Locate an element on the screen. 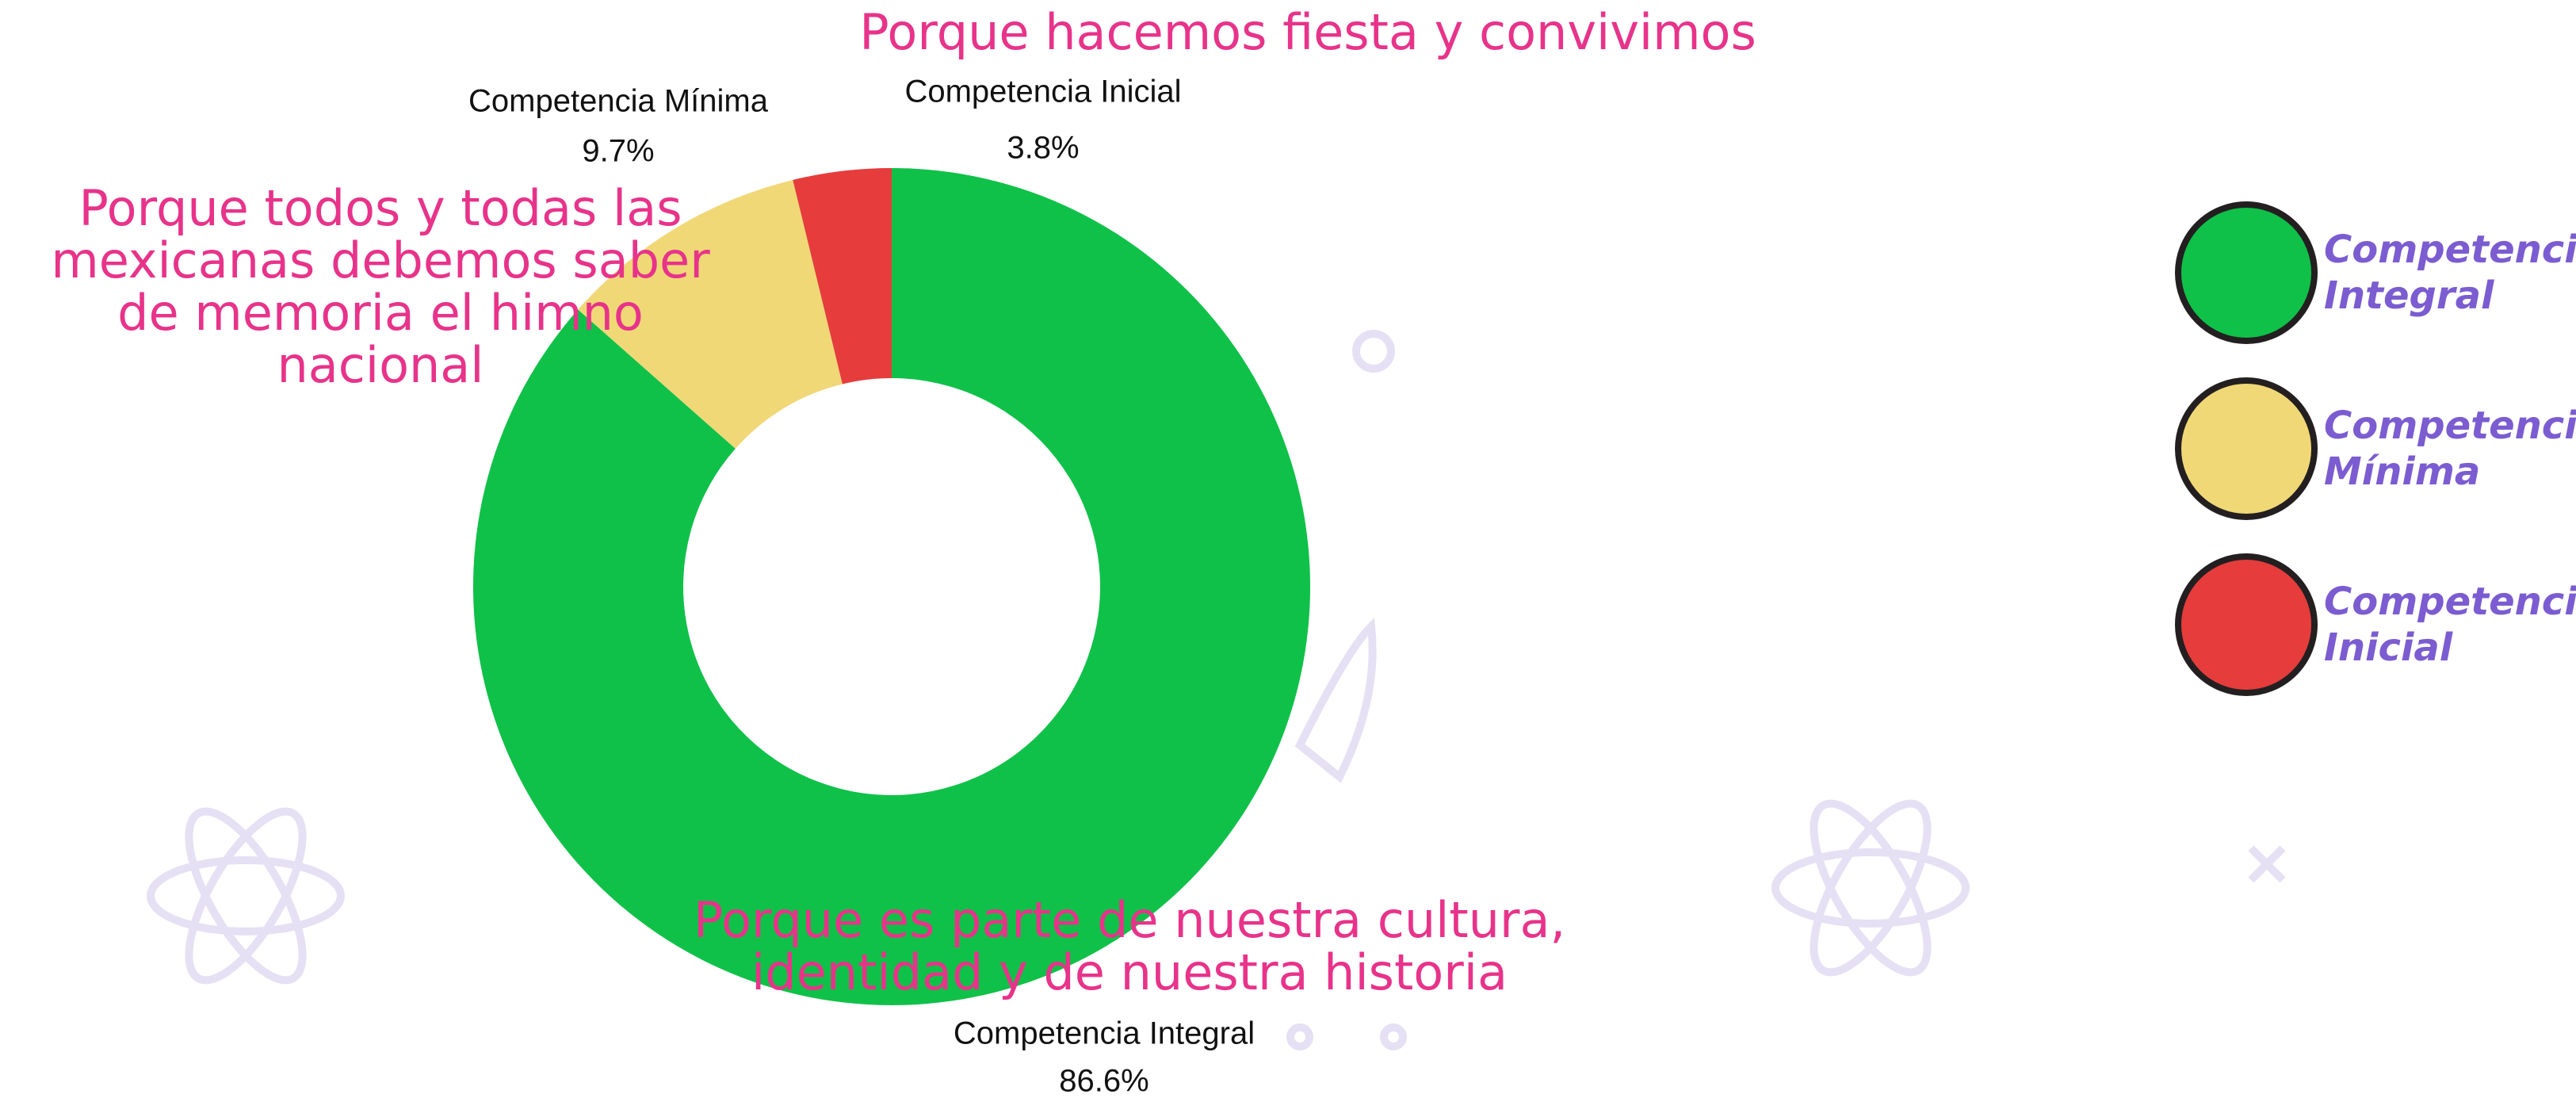 This screenshot has height=1098, width=2576. annotation: Porque hacemos fiesta y convivimos is located at coordinates (1307, 32).